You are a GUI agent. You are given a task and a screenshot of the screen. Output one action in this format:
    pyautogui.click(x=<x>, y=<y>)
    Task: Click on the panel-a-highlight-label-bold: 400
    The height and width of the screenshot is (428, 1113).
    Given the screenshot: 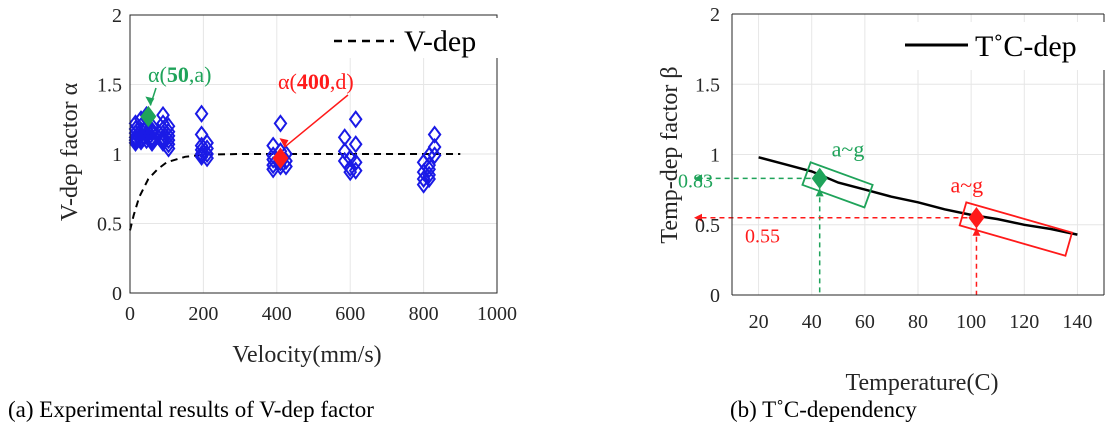 What is the action you would take?
    pyautogui.click(x=313, y=81)
    